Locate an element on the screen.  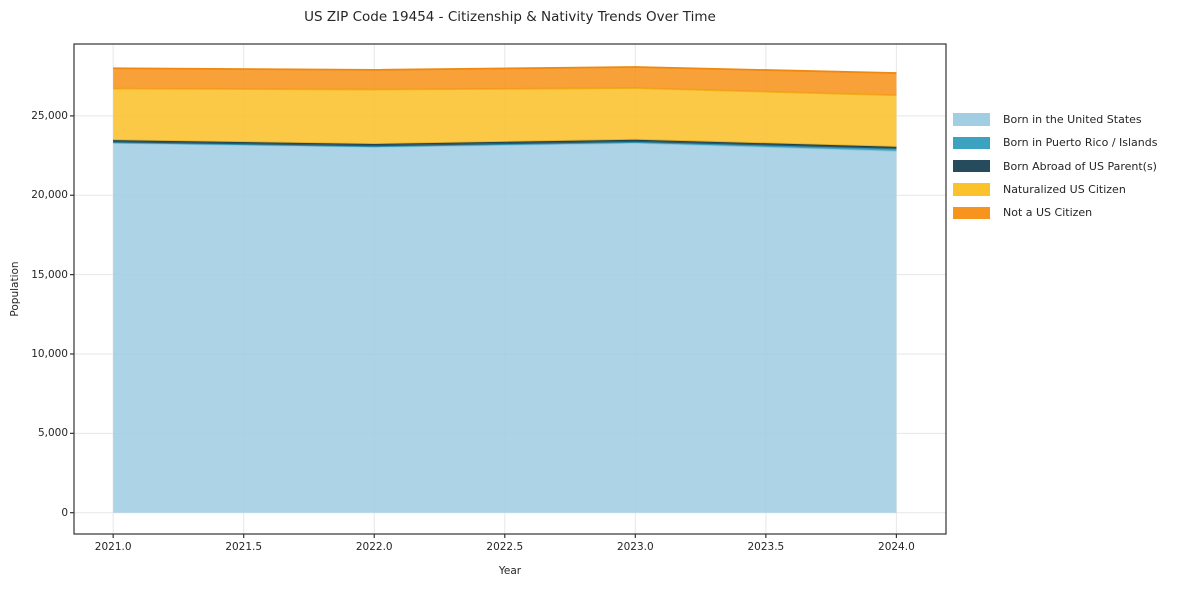
y-tick-label: 15,000 is located at coordinates (49, 274).